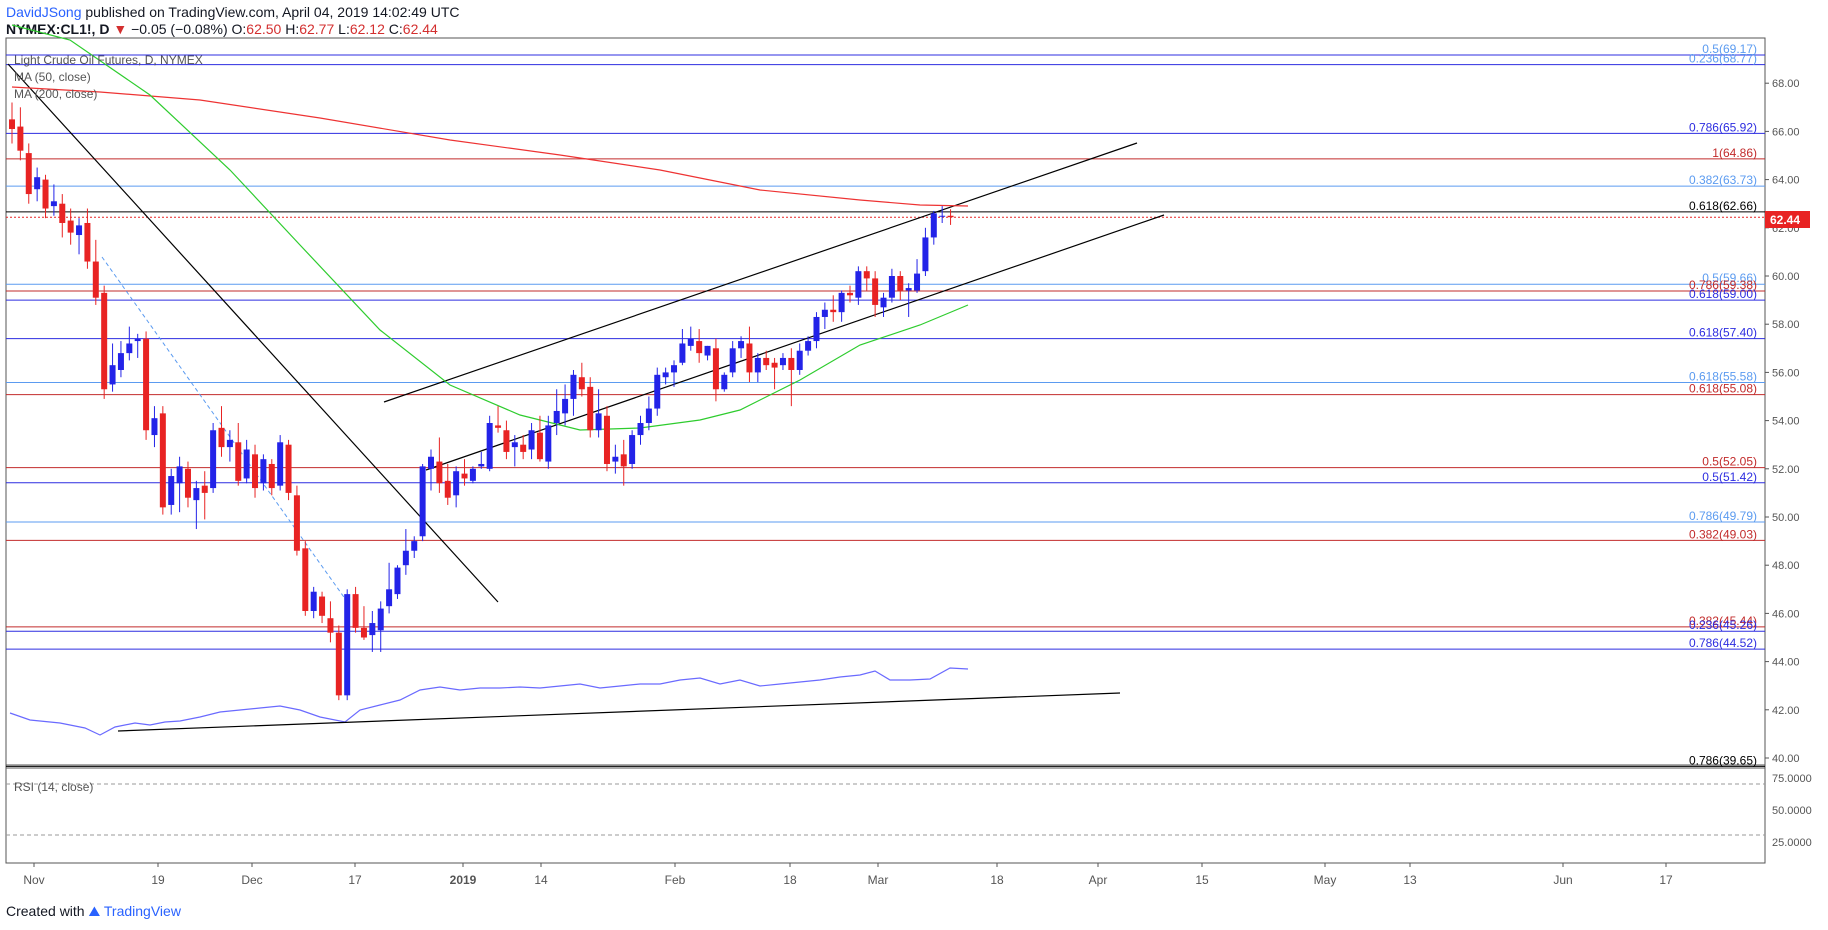 The image size is (1828, 930). Describe the element at coordinates (251, 880) in the screenshot. I see `time-tick-label-2: Dec` at that location.